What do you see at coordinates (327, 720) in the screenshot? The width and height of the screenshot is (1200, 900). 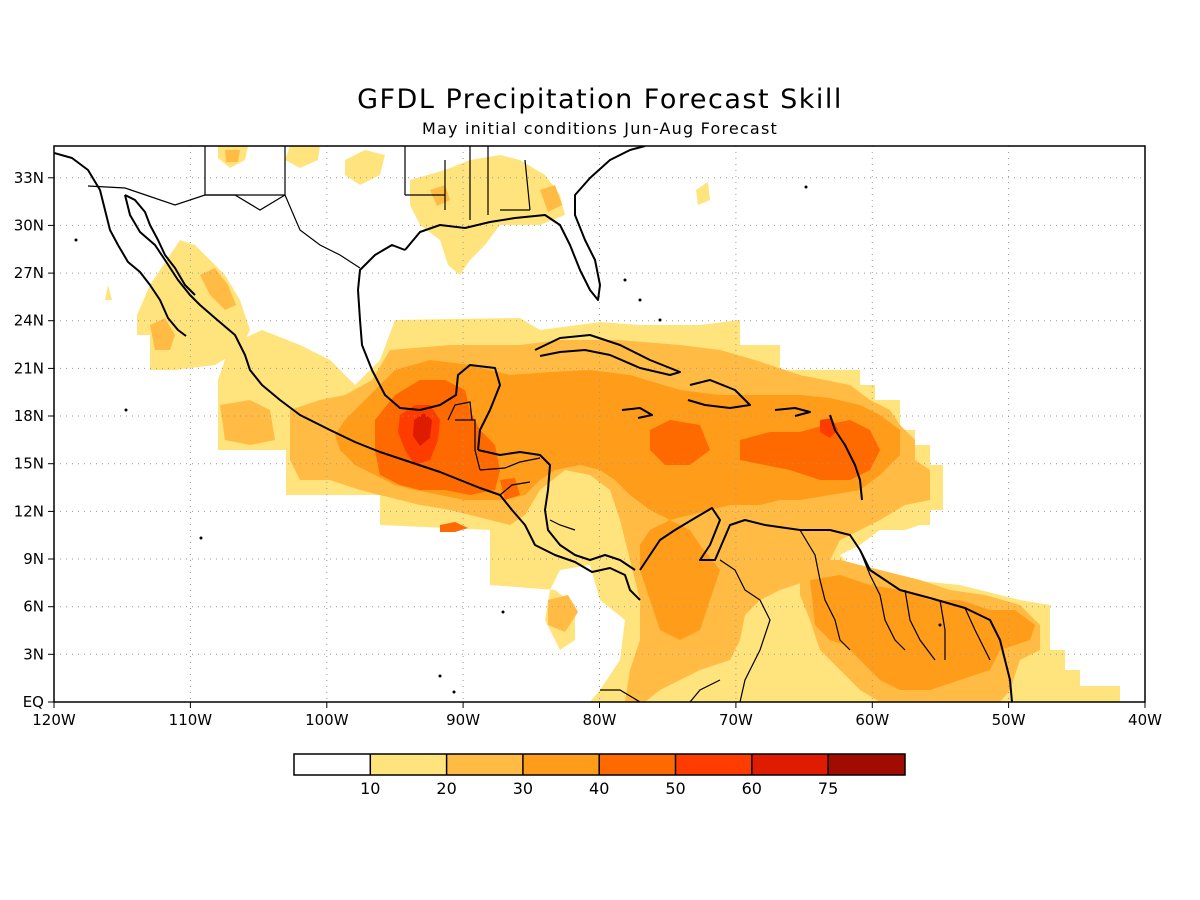 I see `lon-label: 100W` at bounding box center [327, 720].